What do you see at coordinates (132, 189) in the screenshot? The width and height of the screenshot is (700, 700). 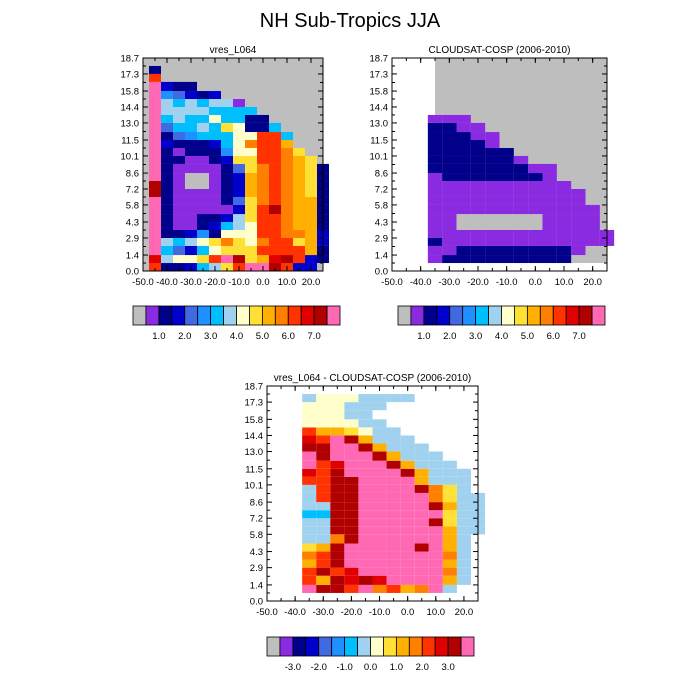 I see `y-tick-label: 7.2` at bounding box center [132, 189].